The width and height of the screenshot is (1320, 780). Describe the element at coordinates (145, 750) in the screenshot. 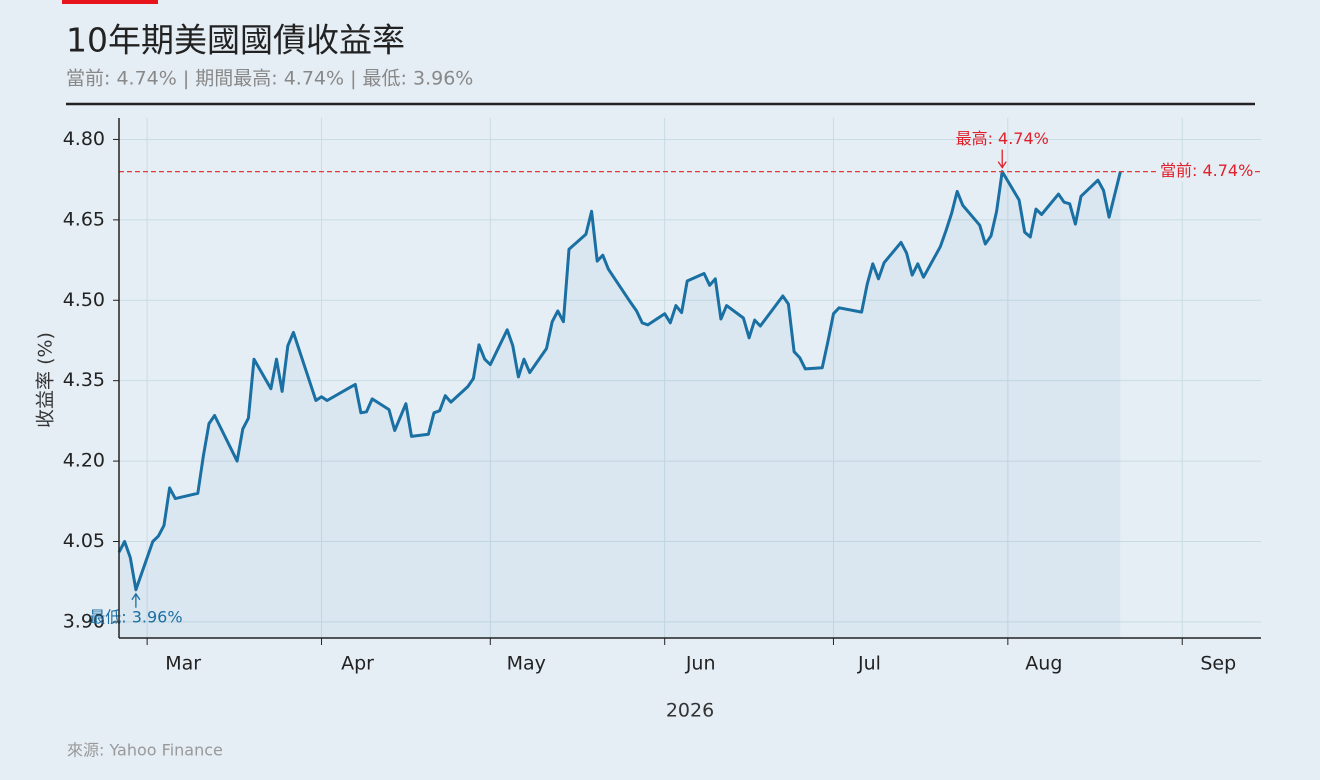

I see `source-note: 來源: Yahoo Finance` at that location.